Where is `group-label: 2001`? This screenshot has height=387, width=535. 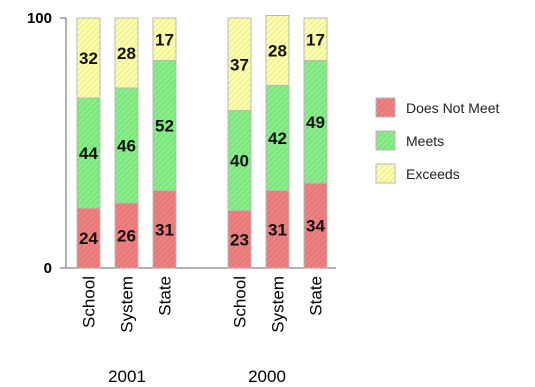 group-label: 2001 is located at coordinates (127, 376).